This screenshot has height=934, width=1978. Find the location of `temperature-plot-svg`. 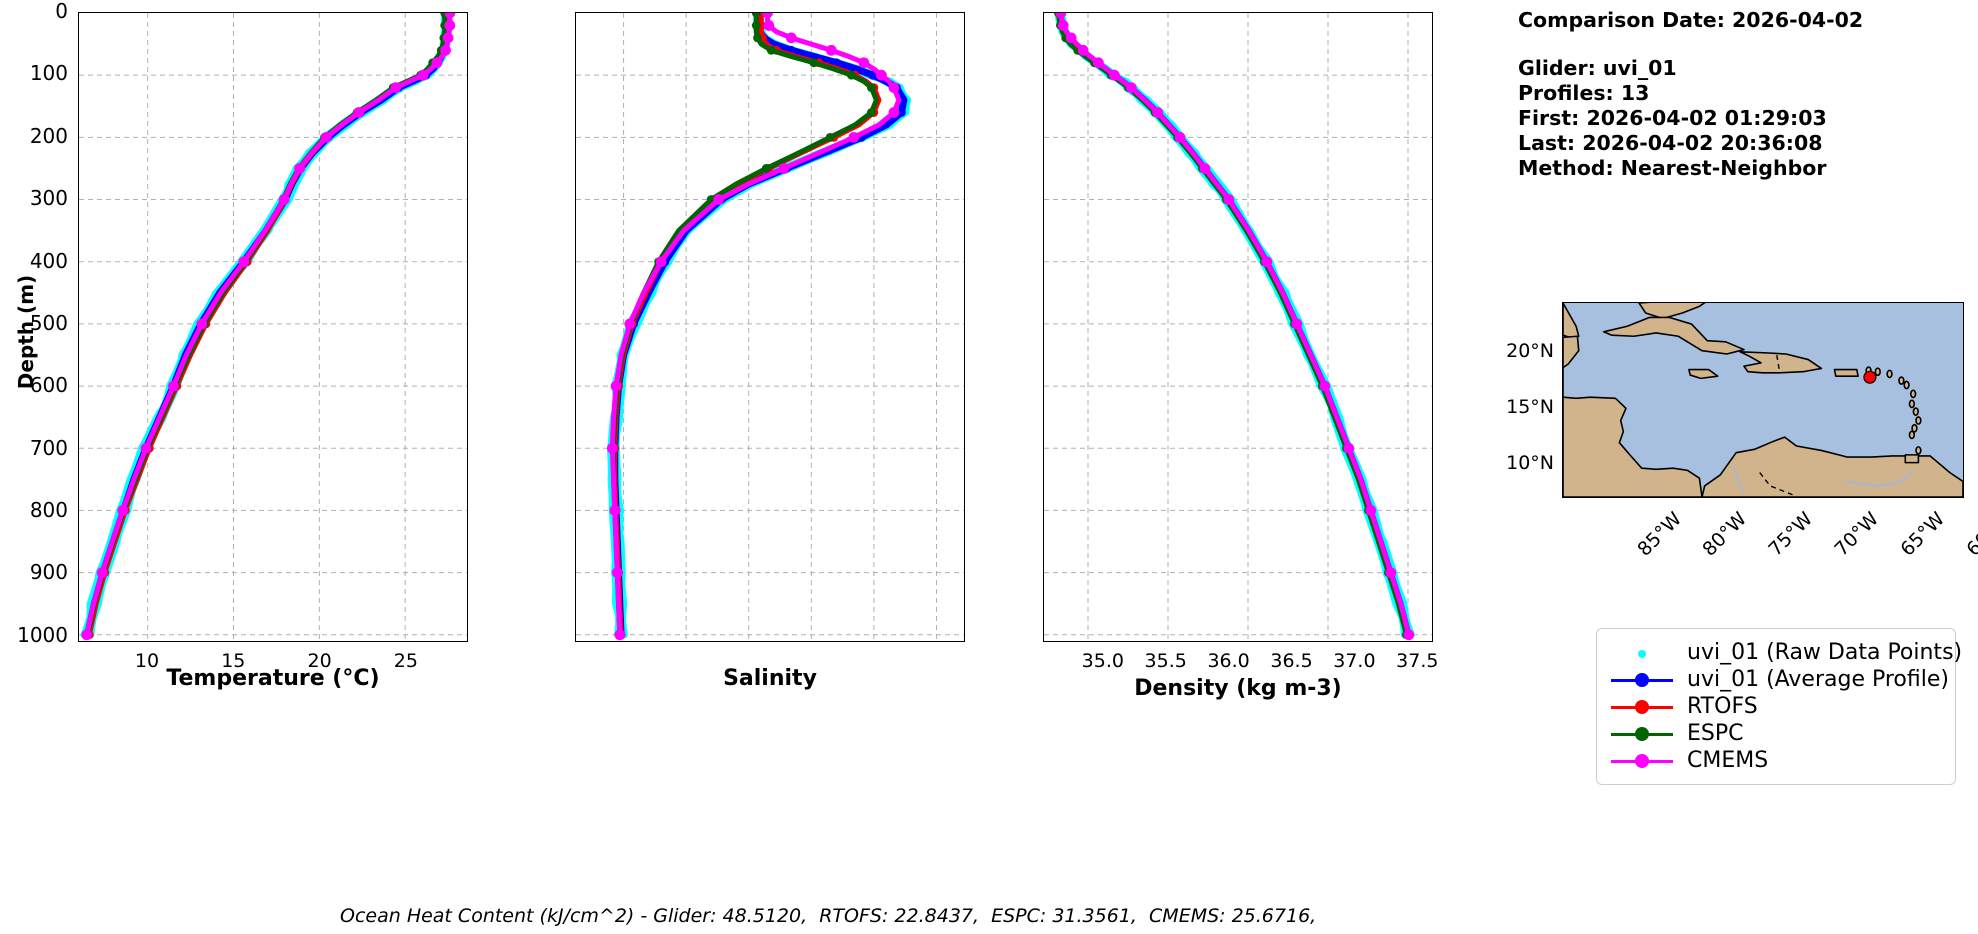

temperature-plot-svg is located at coordinates (273, 327).